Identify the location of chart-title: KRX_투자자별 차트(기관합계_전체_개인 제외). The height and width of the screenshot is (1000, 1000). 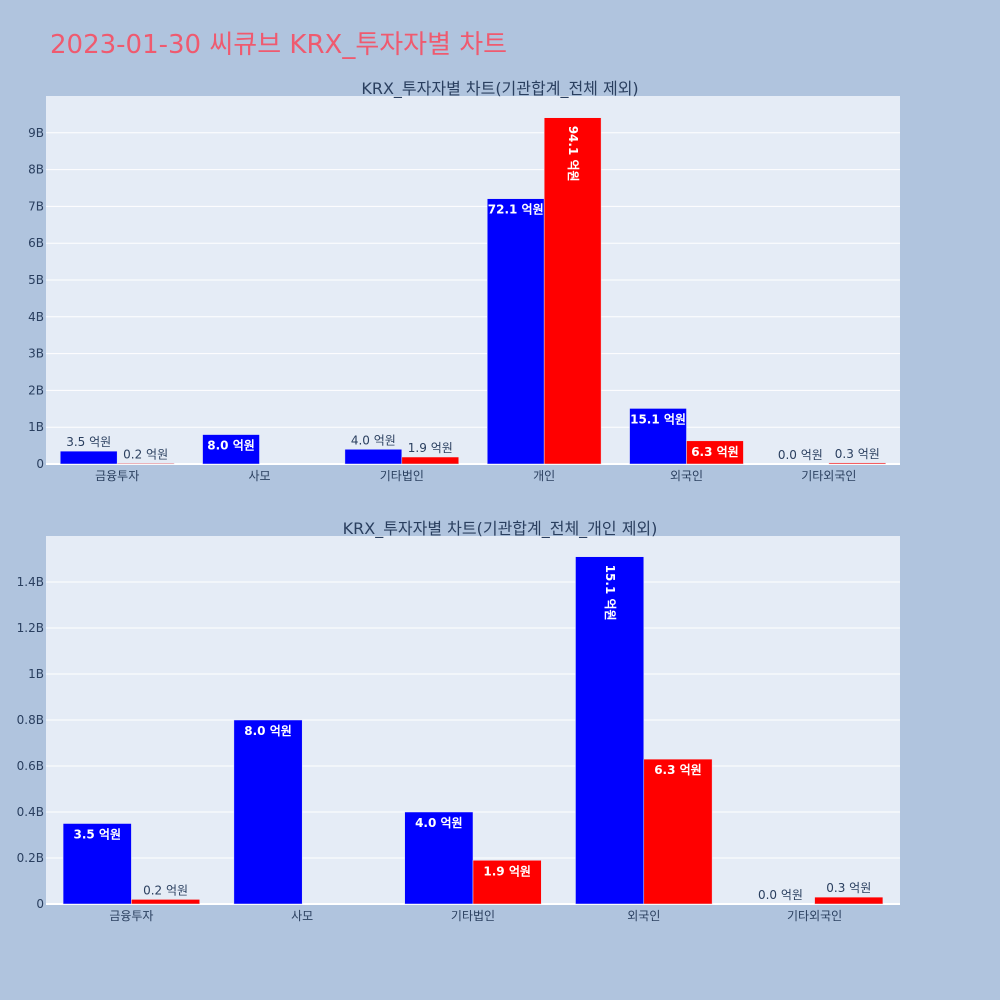
(500, 529).